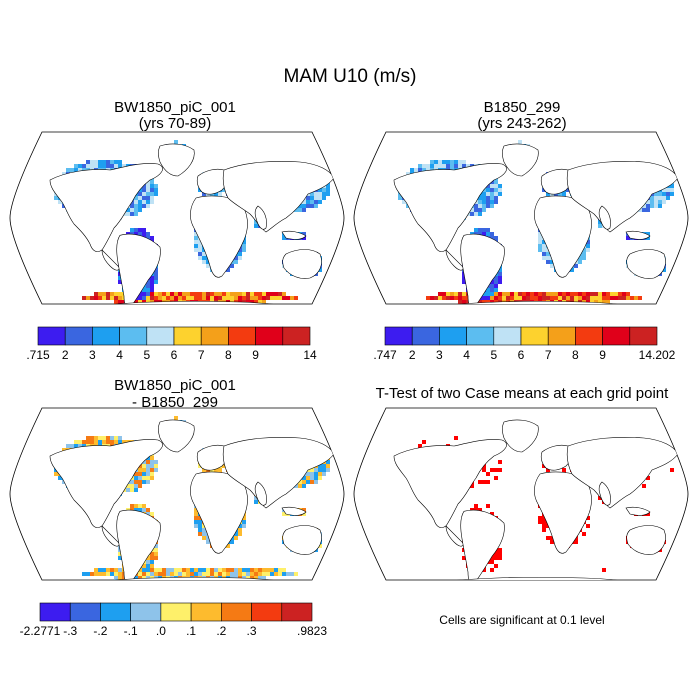  I want to click on panel-diff-title-line1: BW1850_piC_001, so click(175, 385).